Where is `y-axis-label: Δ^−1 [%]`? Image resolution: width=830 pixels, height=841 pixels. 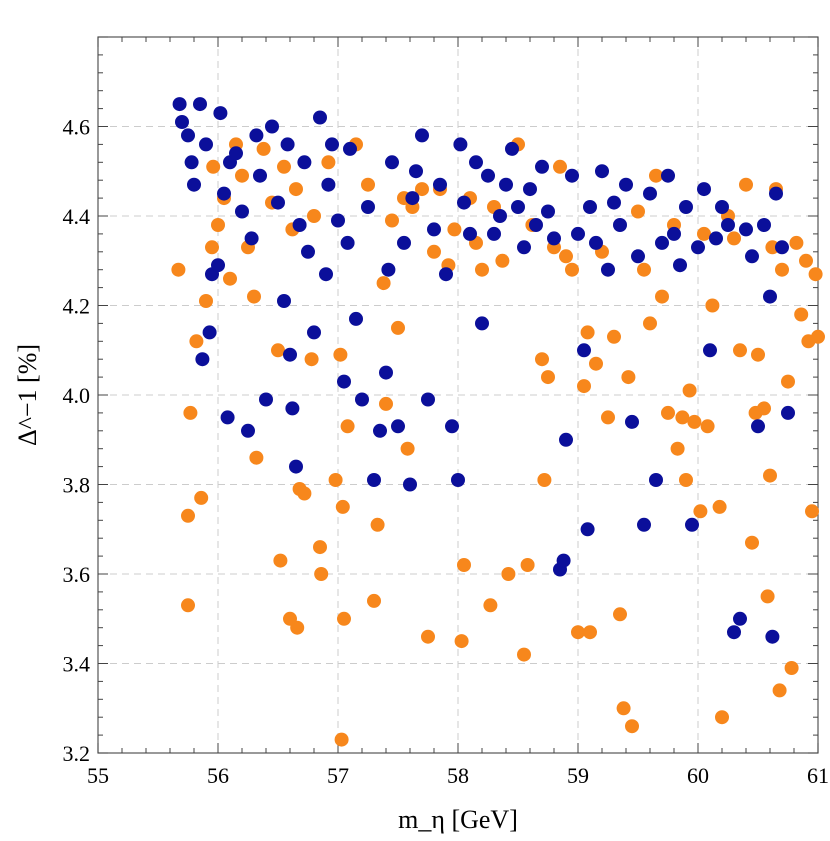 y-axis-label: Δ^−1 [%] is located at coordinates (27, 395).